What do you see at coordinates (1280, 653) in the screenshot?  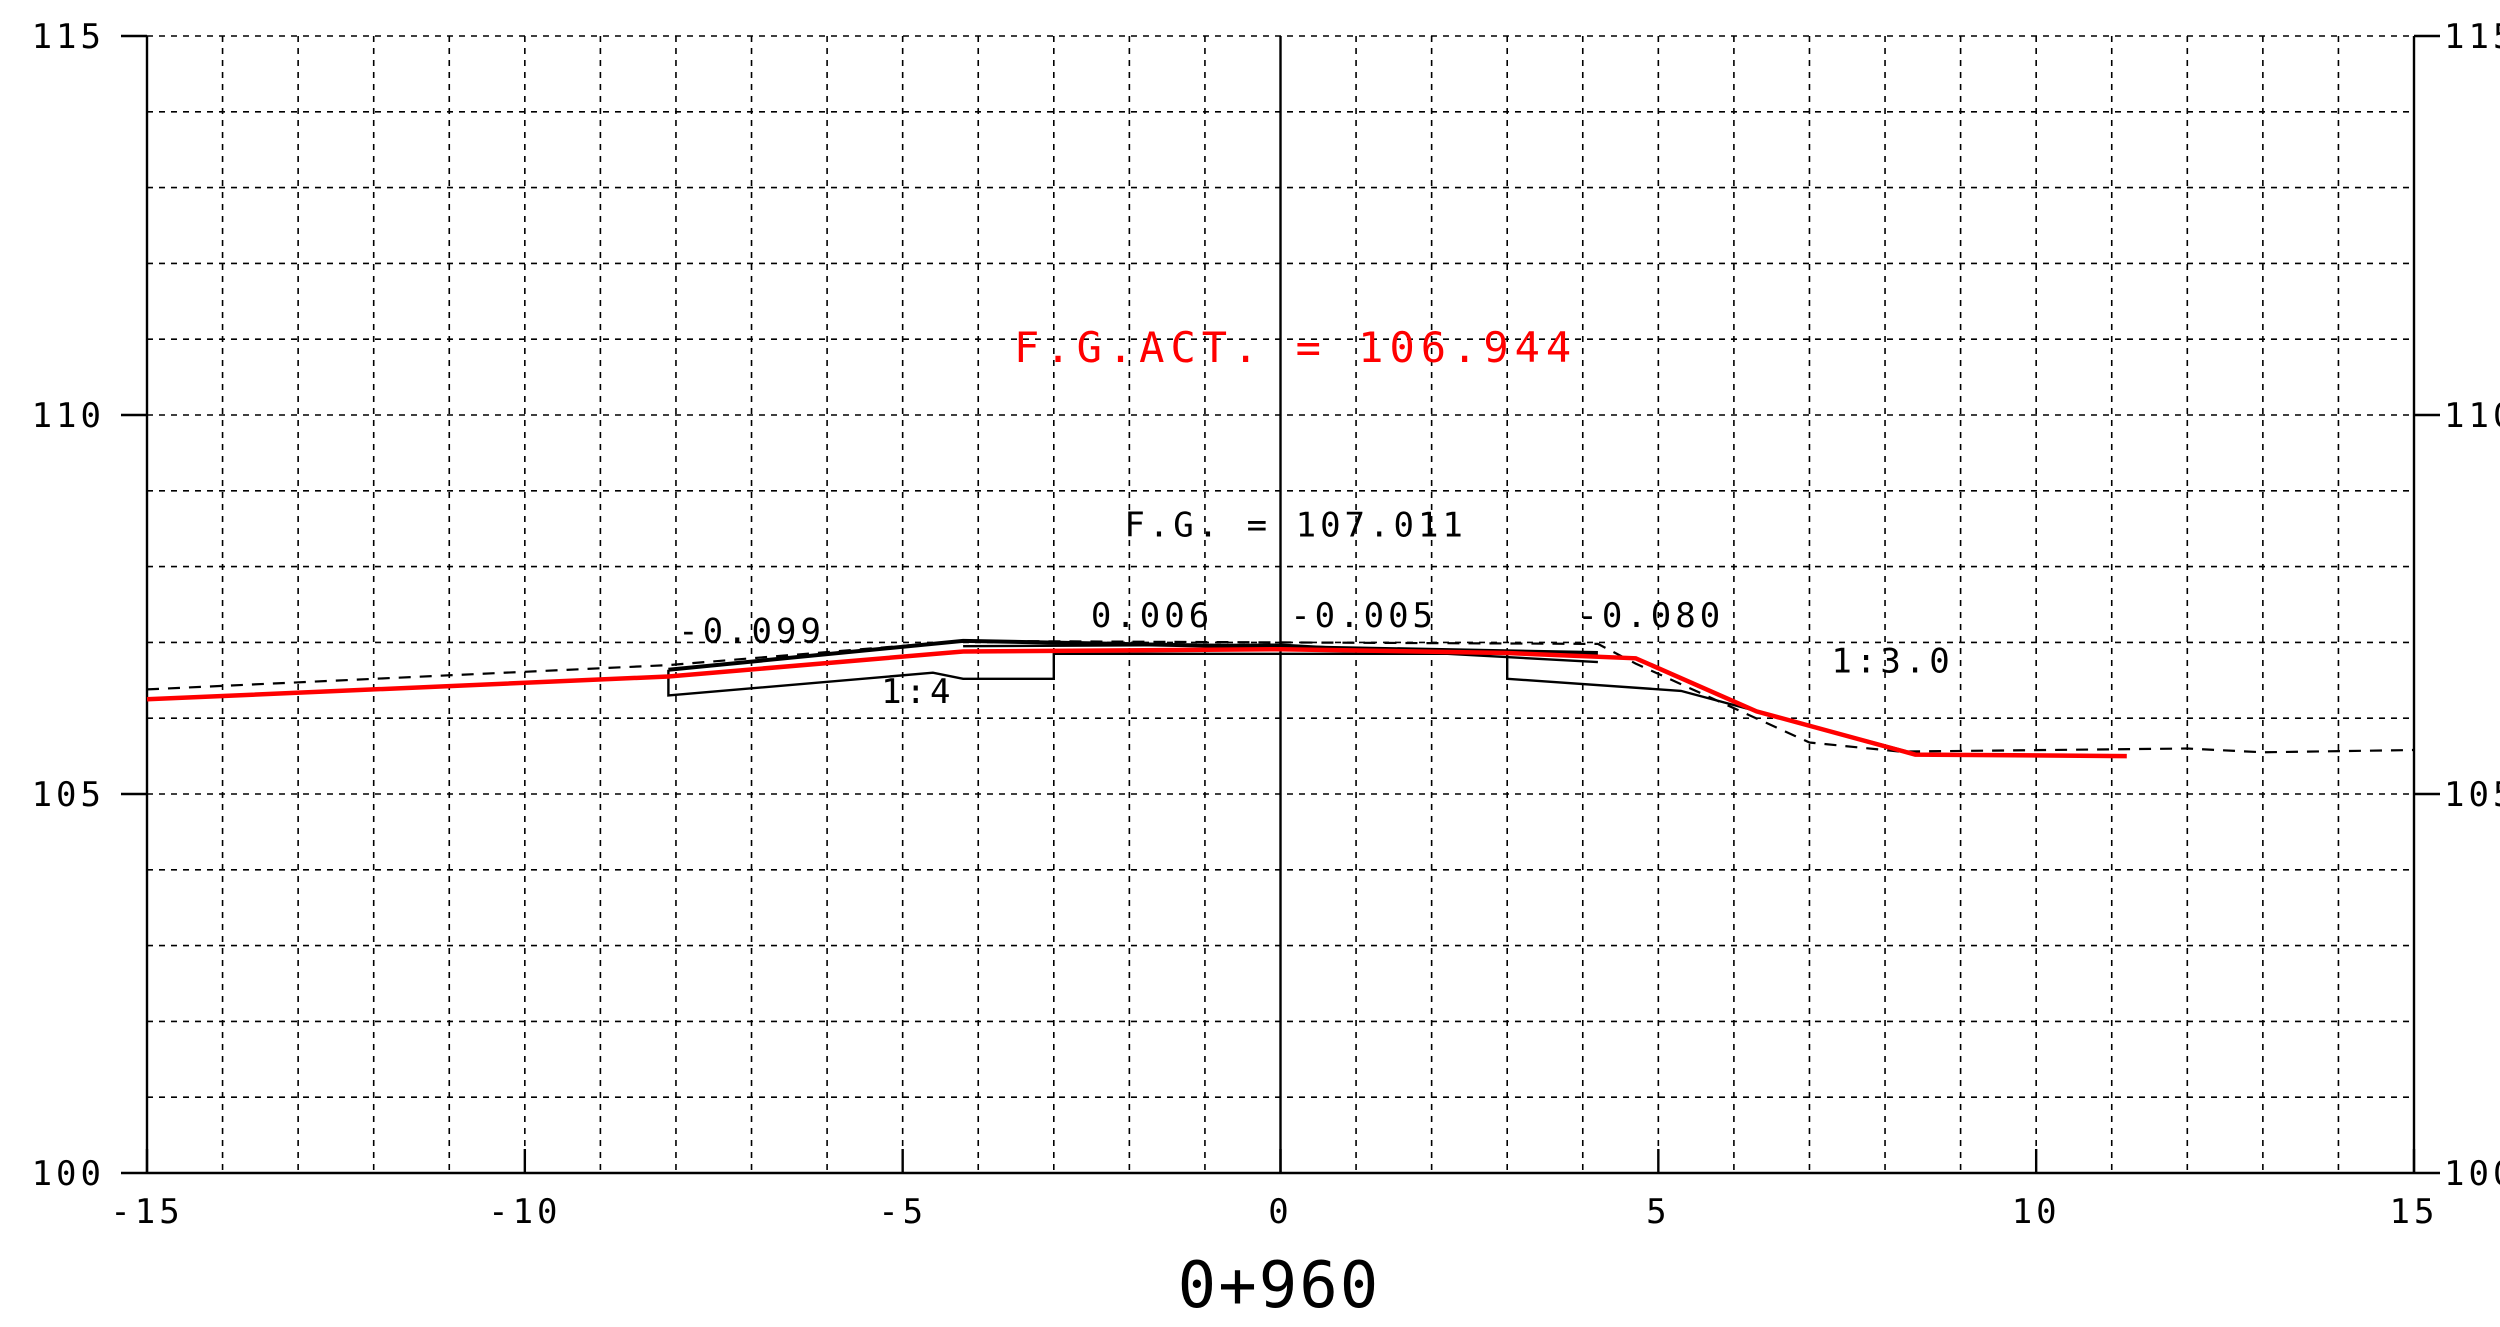 I see `series-design-road` at bounding box center [1280, 653].